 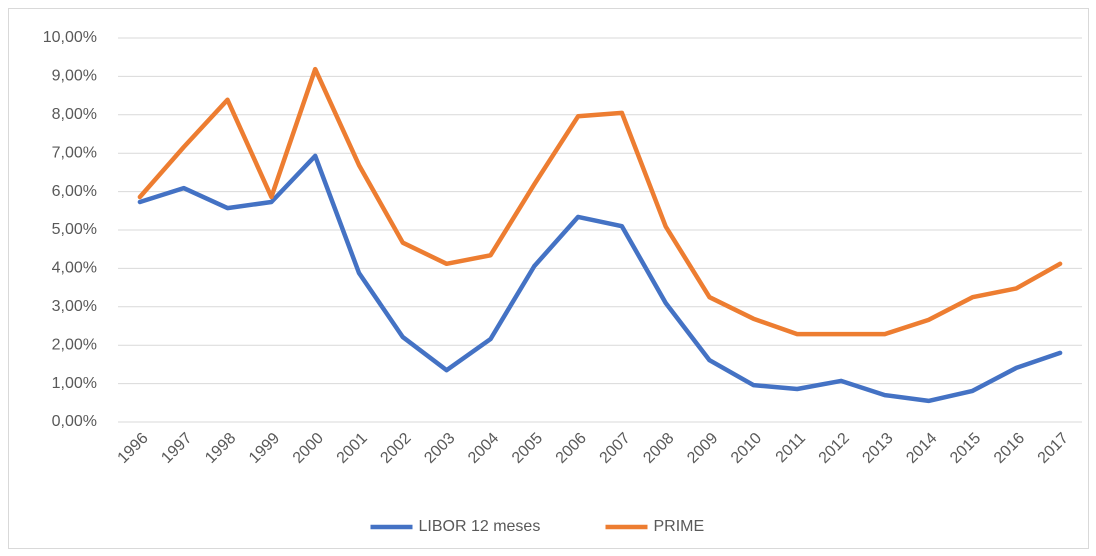 I want to click on y-tick-label: 10,00%, so click(x=70, y=37).